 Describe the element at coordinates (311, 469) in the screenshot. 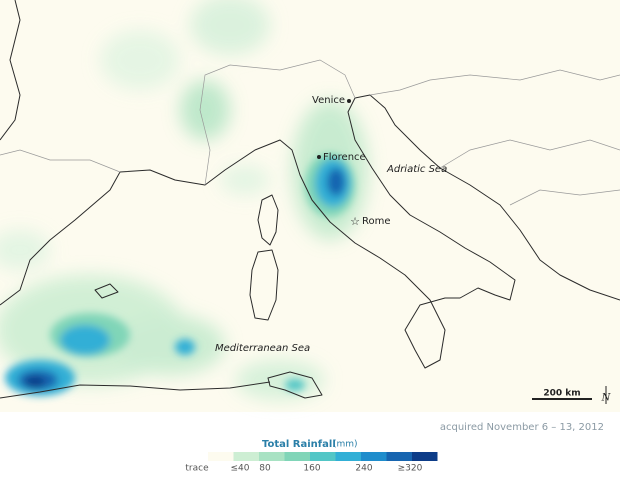

I see `legend-label: 160` at that location.